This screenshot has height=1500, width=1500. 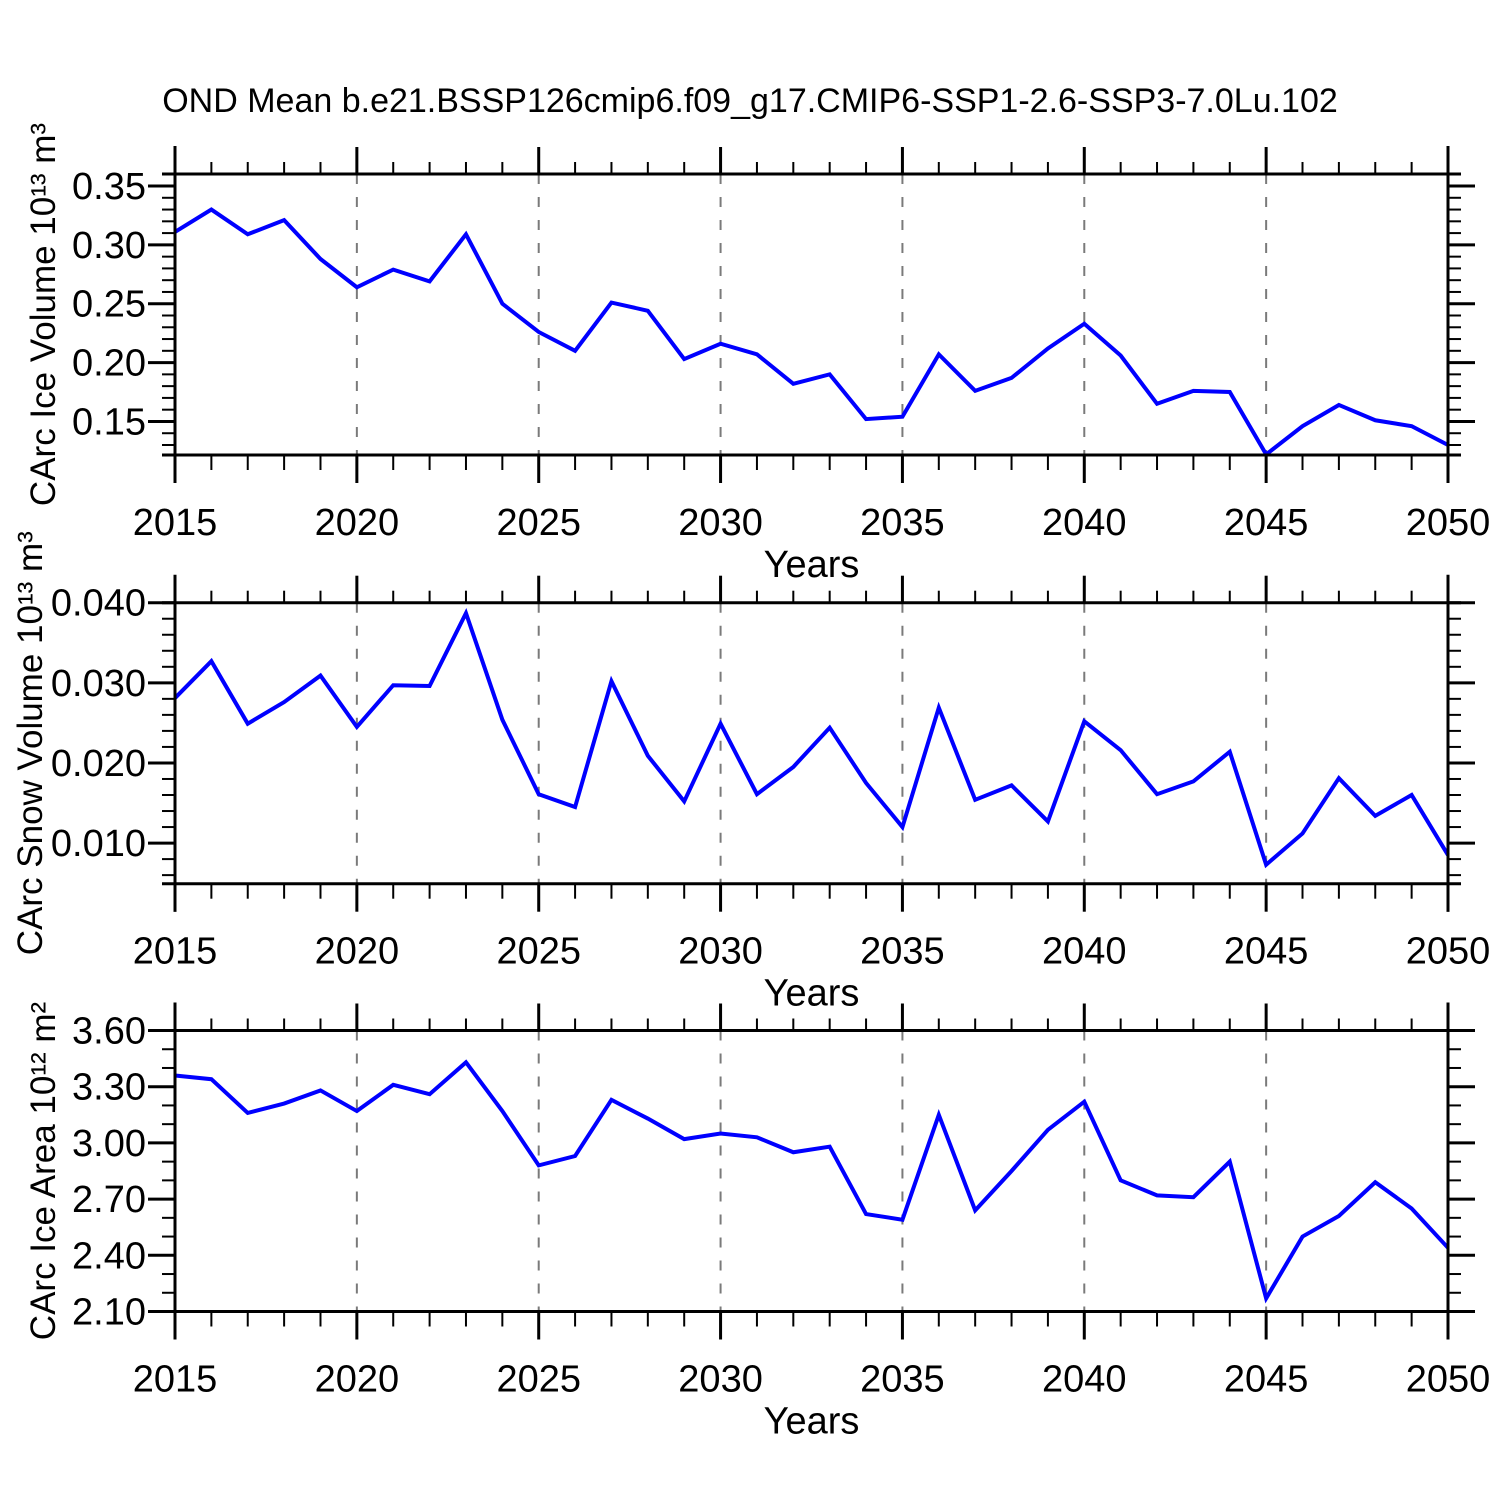 I want to click on y-axis-title: CArc Ice Area 10¹² m², so click(x=43, y=1171).